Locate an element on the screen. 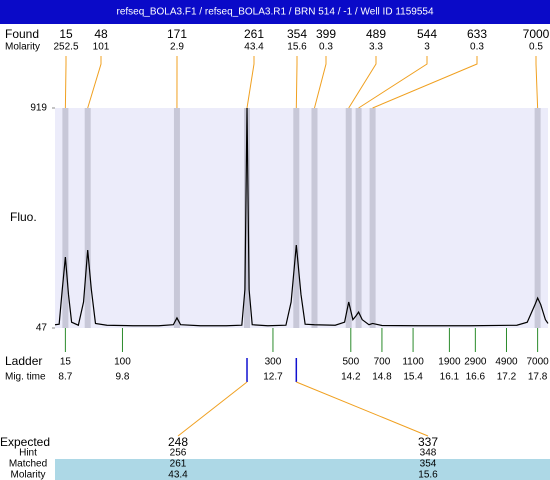 The width and height of the screenshot is (550, 480). found-molarity-label: Molarity is located at coordinates (22, 47).